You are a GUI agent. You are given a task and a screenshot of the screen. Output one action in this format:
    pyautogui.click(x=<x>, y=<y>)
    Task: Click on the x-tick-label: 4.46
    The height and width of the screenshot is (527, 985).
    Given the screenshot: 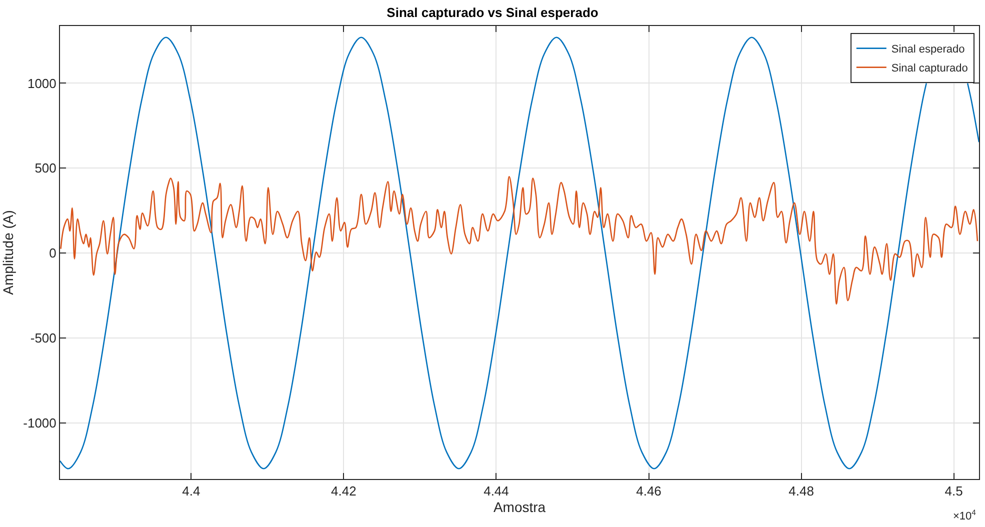 What is the action you would take?
    pyautogui.click(x=649, y=491)
    